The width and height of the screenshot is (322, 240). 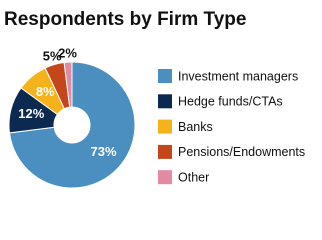 I want to click on value-label: 12%, so click(x=31, y=113).